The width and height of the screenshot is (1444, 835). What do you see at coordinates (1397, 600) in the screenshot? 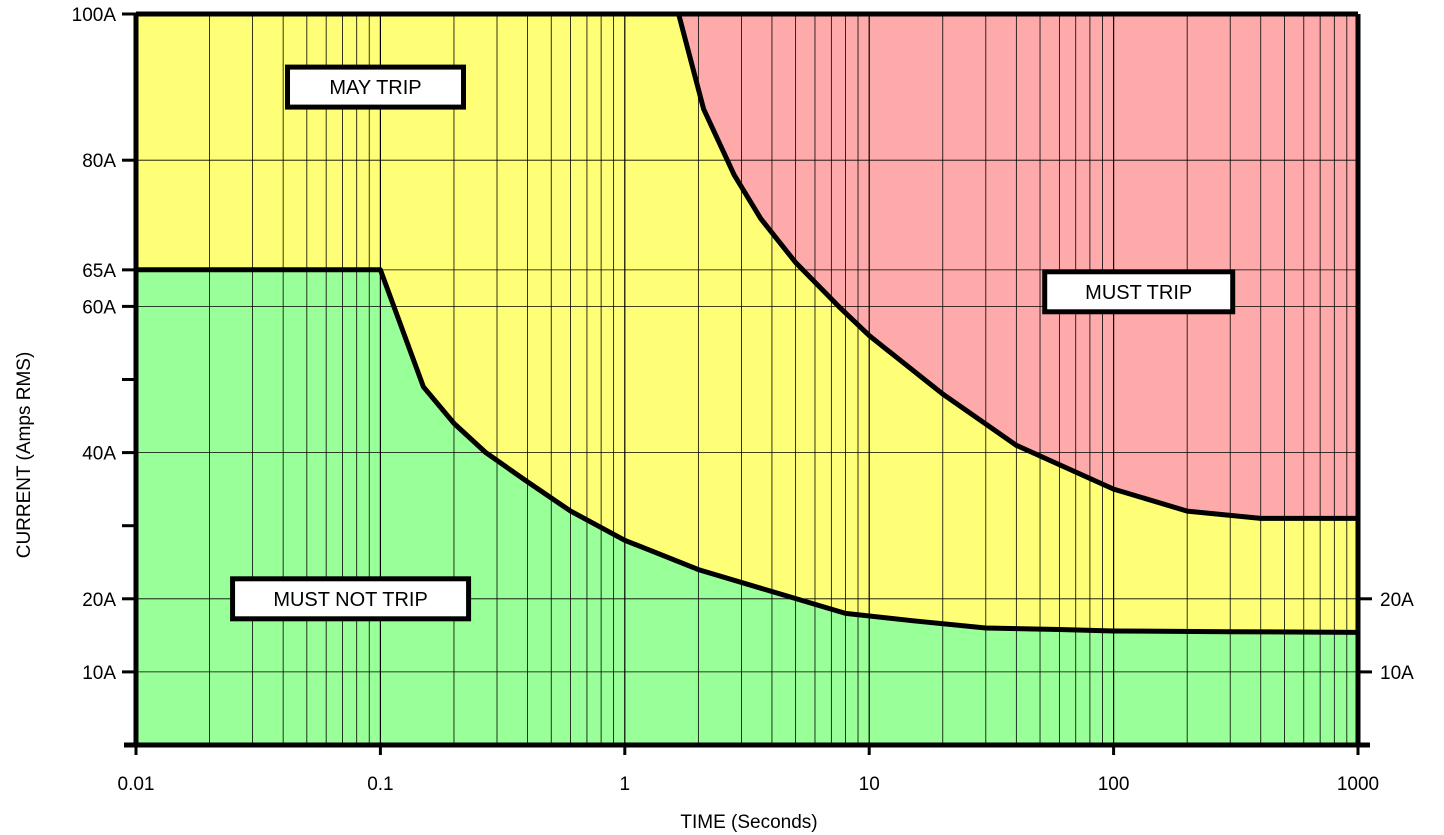
I see `right-tick-label: 20A` at bounding box center [1397, 600].